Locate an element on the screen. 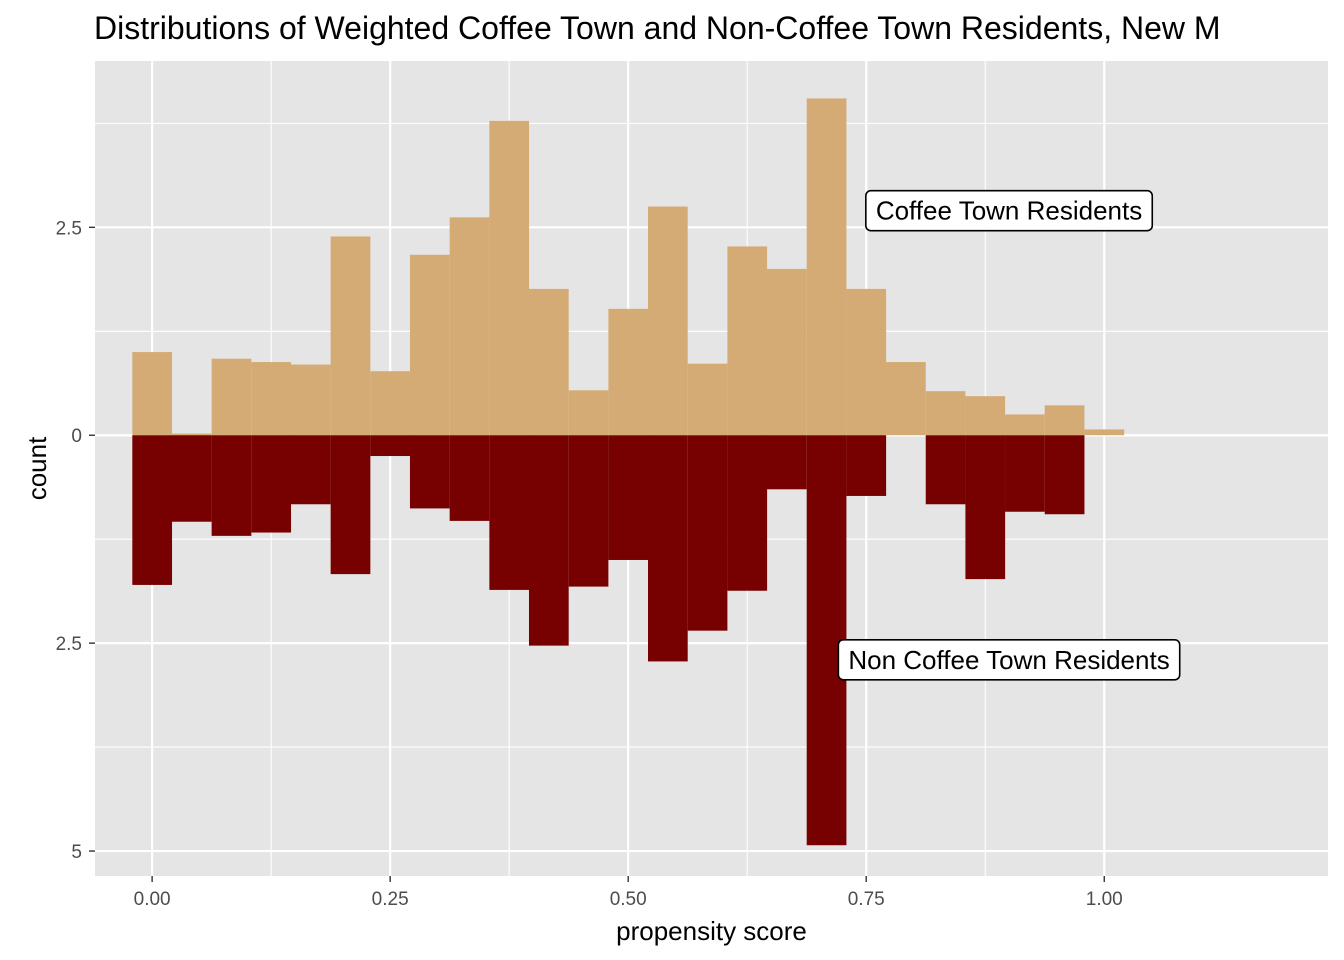 Image resolution: width=1344 pixels, height=960 pixels. x-axis: 0.00 0.25 0.50 0.75 1.00 is located at coordinates (628, 893).